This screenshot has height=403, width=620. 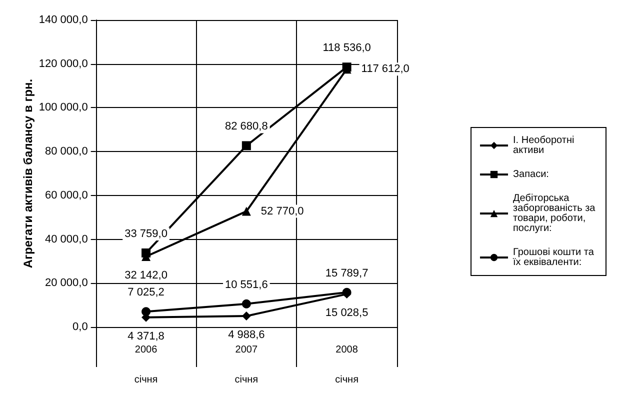 What do you see at coordinates (146, 365) in the screenshot?
I see `category-label: 2006 січня` at bounding box center [146, 365].